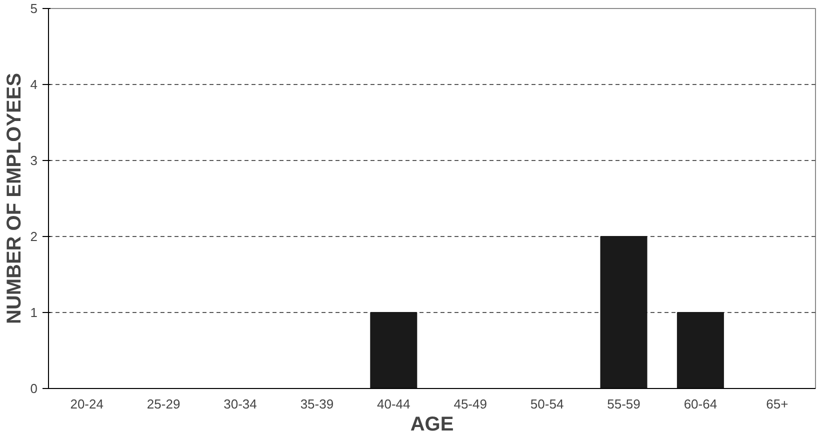 This screenshot has width=825, height=438. What do you see at coordinates (34, 84) in the screenshot?
I see `y-tick-label: 4` at bounding box center [34, 84].